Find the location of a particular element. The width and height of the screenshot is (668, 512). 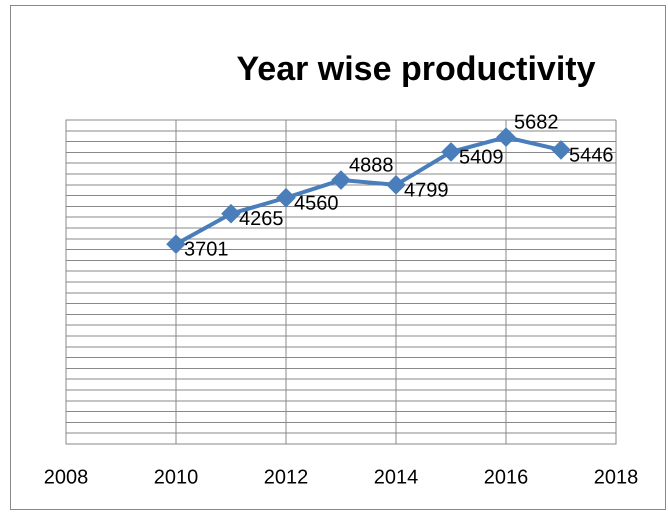

data-label: 4888 is located at coordinates (371, 165).